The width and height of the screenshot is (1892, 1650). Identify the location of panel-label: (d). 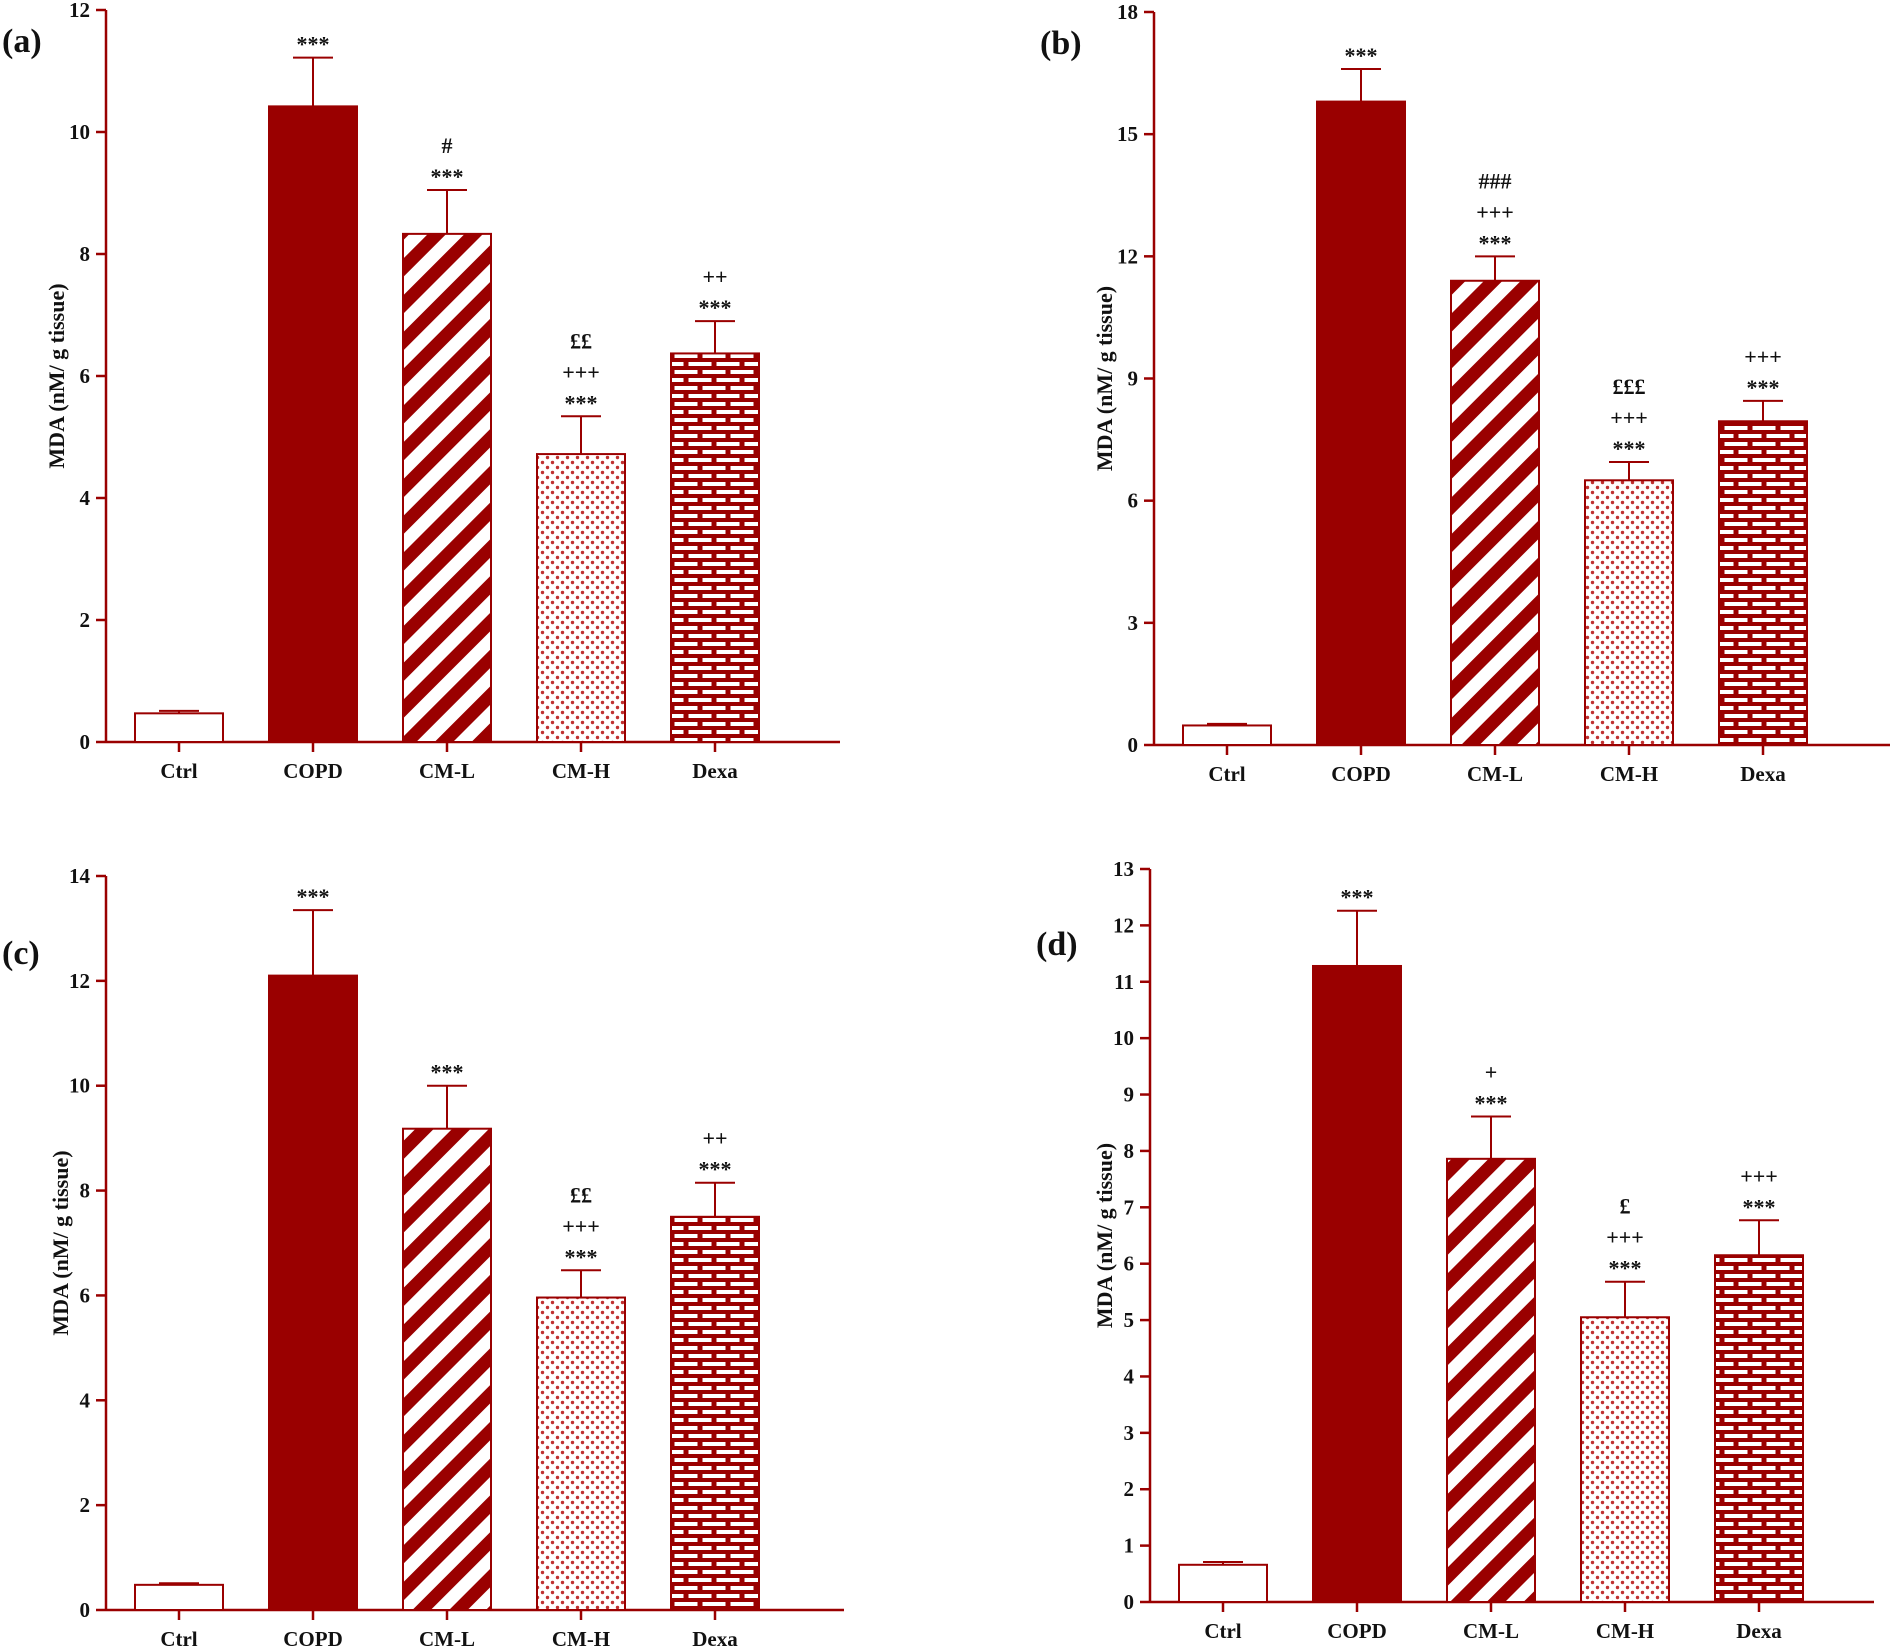
(1057, 944).